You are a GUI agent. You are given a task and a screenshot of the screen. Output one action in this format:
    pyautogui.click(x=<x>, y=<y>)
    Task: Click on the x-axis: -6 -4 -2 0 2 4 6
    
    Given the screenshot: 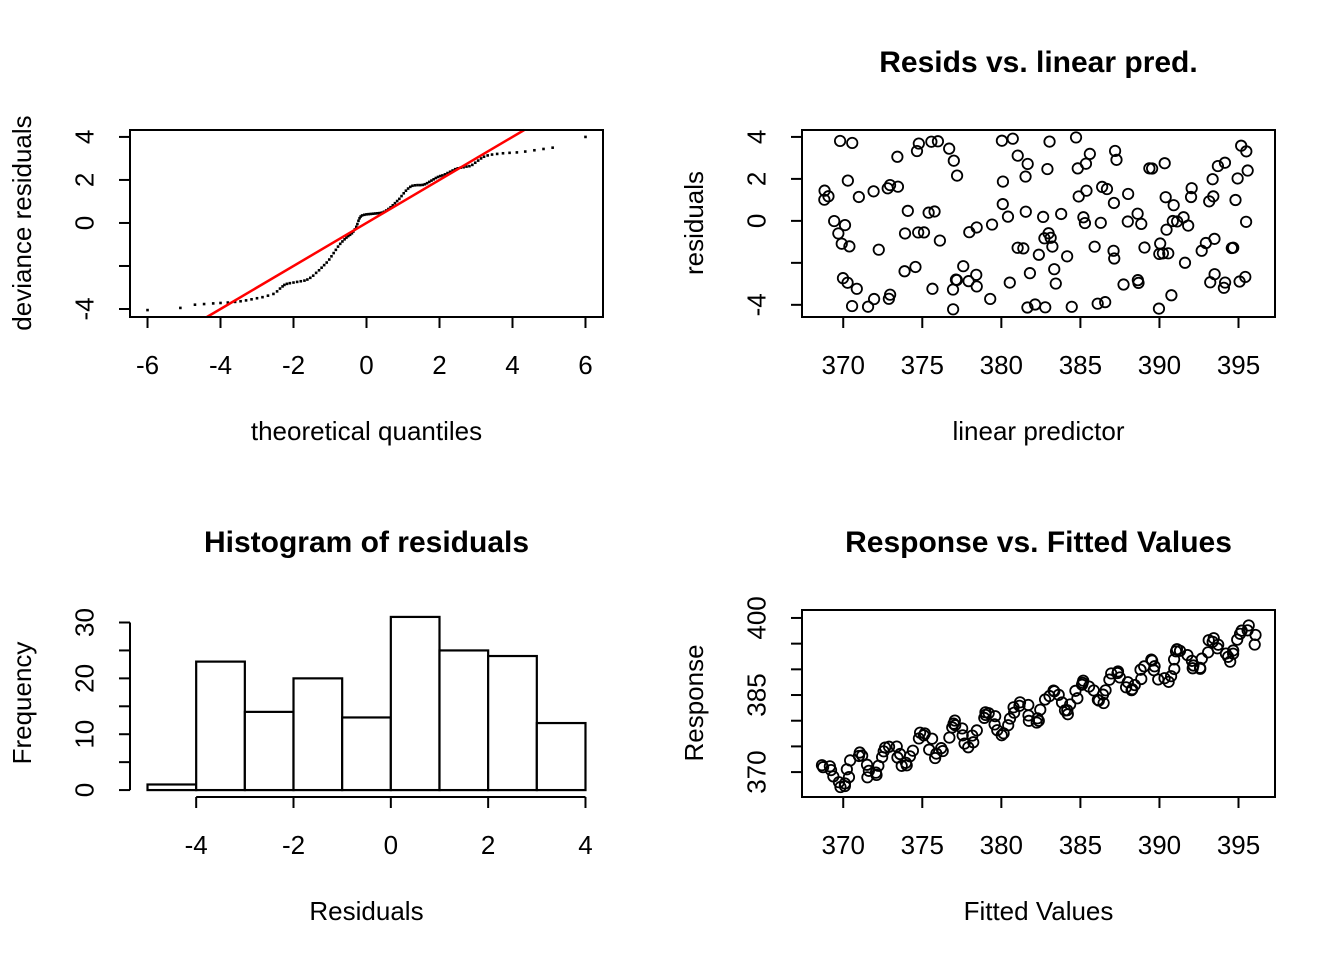 What is the action you would take?
    pyautogui.click(x=364, y=348)
    